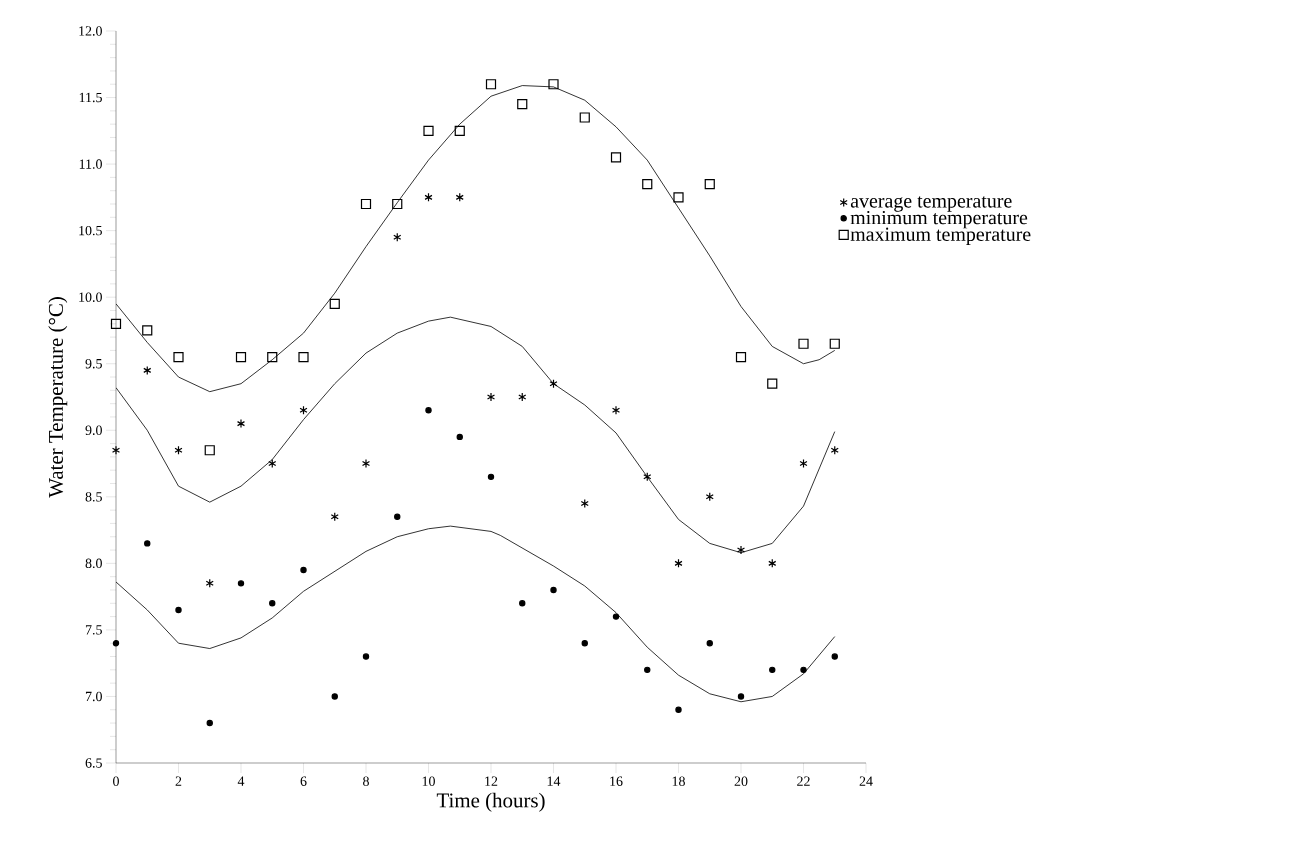 Image resolution: width=1305 pixels, height=852 pixels. Describe the element at coordinates (866, 781) in the screenshot. I see `x-tick-label: 24` at that location.